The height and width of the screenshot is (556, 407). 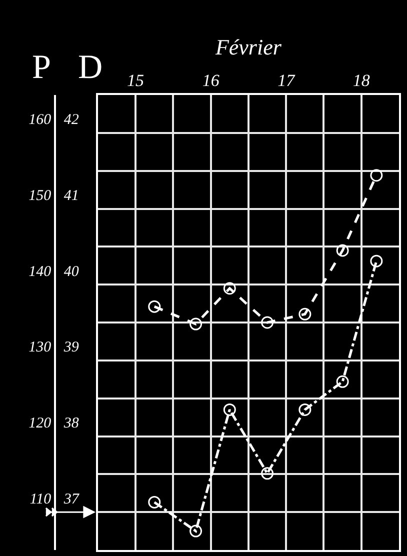 What do you see at coordinates (40, 196) in the screenshot?
I see `y2-tick-label: 150` at bounding box center [40, 196].